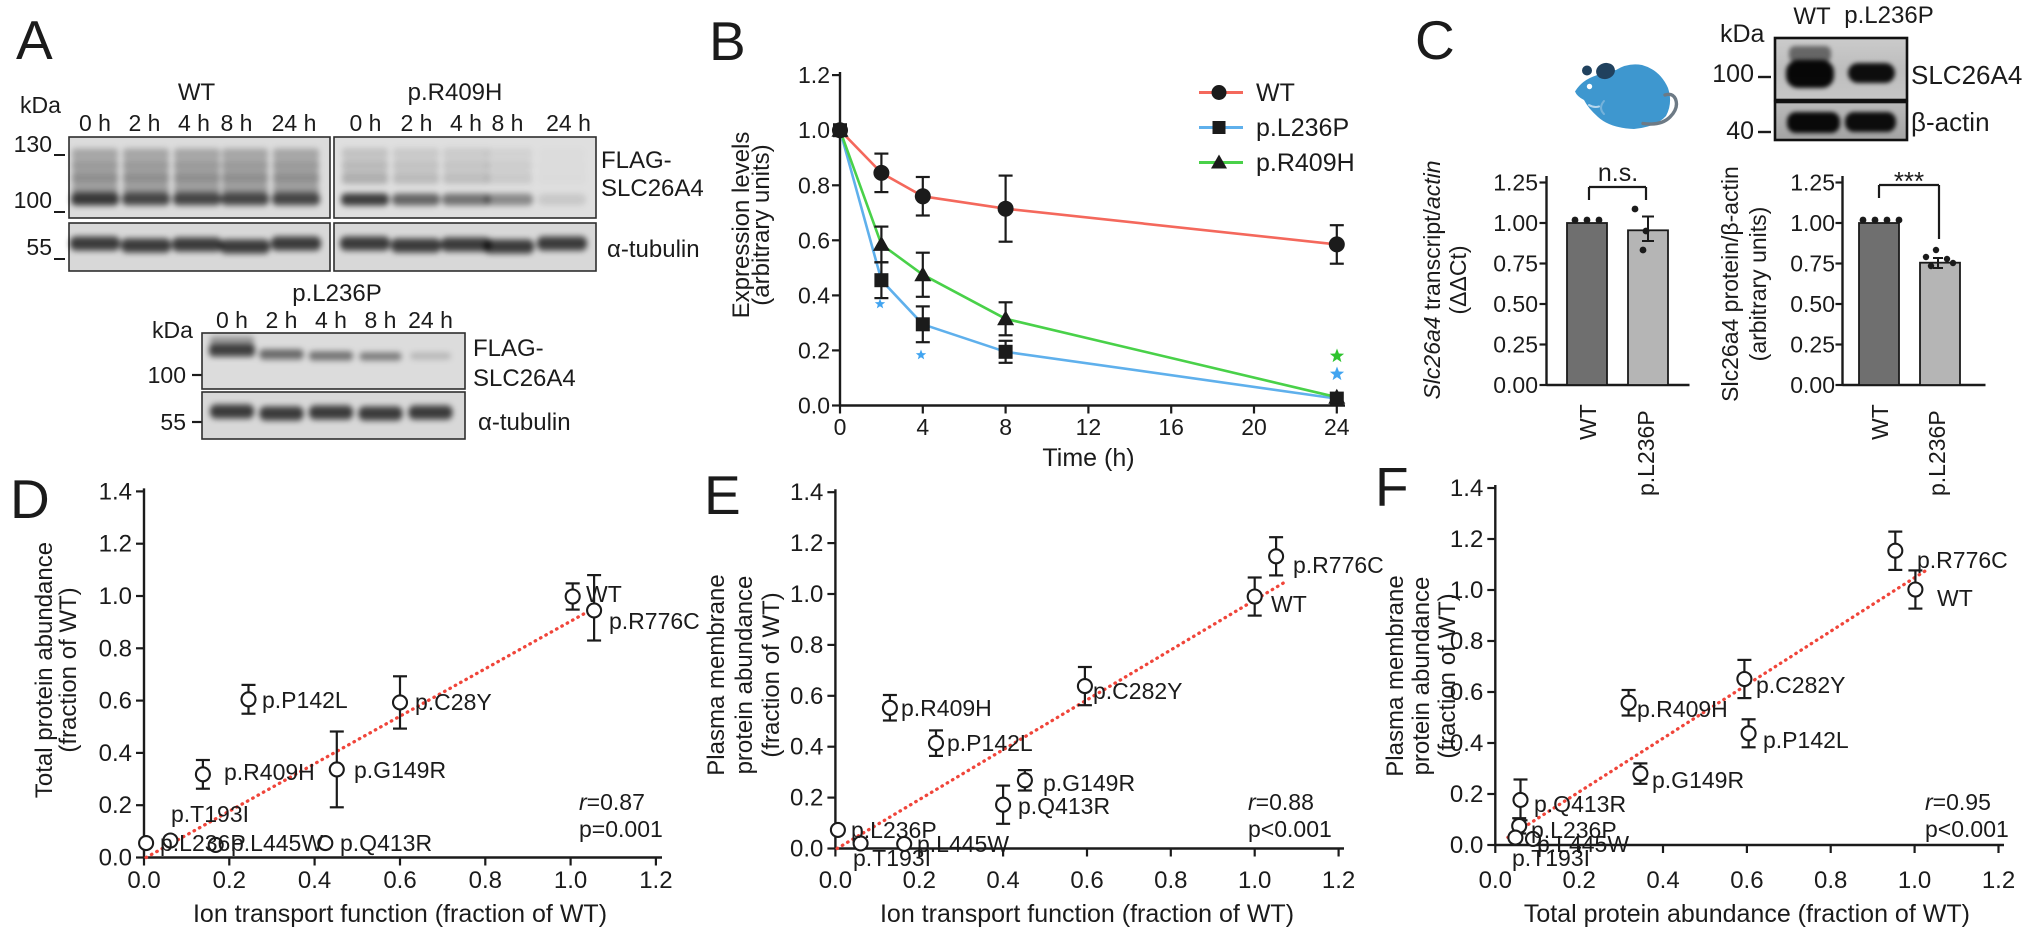 This screenshot has width=2032, height=946. What do you see at coordinates (1806, 740) in the screenshot?
I see `svg-text: p.P142L` at bounding box center [1806, 740].